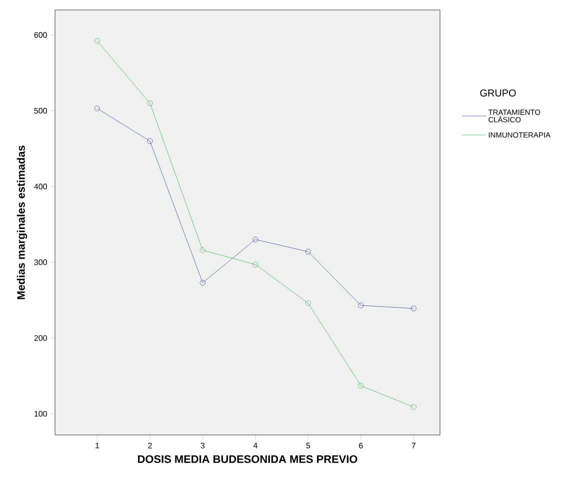 The image size is (579, 477). Describe the element at coordinates (22, 223) in the screenshot. I see `y-axis-title: Medias marginales estimadas` at that location.